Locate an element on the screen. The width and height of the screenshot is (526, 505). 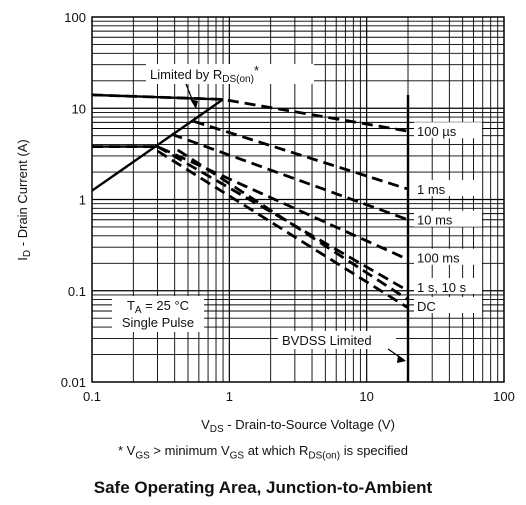
footnote-part: * V is located at coordinates (127, 450).